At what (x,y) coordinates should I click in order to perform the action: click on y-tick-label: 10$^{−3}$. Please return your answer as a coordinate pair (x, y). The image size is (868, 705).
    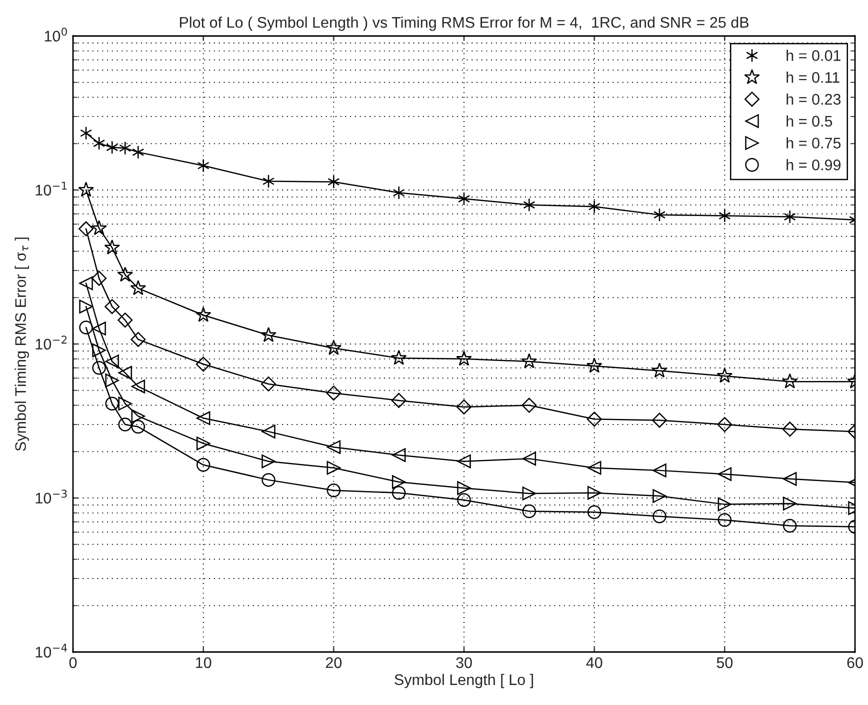
    Looking at the image, I should click on (51, 497).